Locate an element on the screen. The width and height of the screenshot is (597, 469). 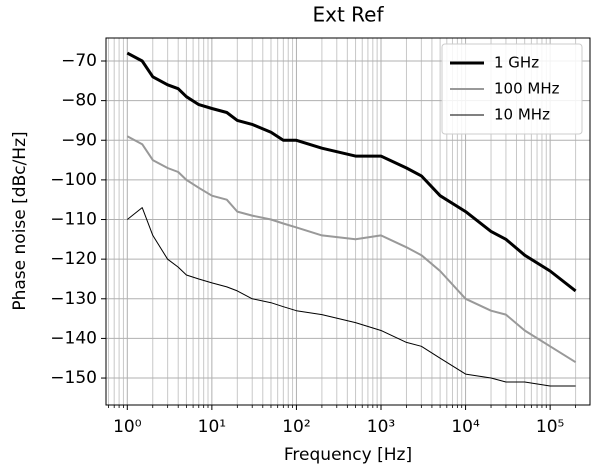
y-tick-label: −120 is located at coordinates (73, 259).